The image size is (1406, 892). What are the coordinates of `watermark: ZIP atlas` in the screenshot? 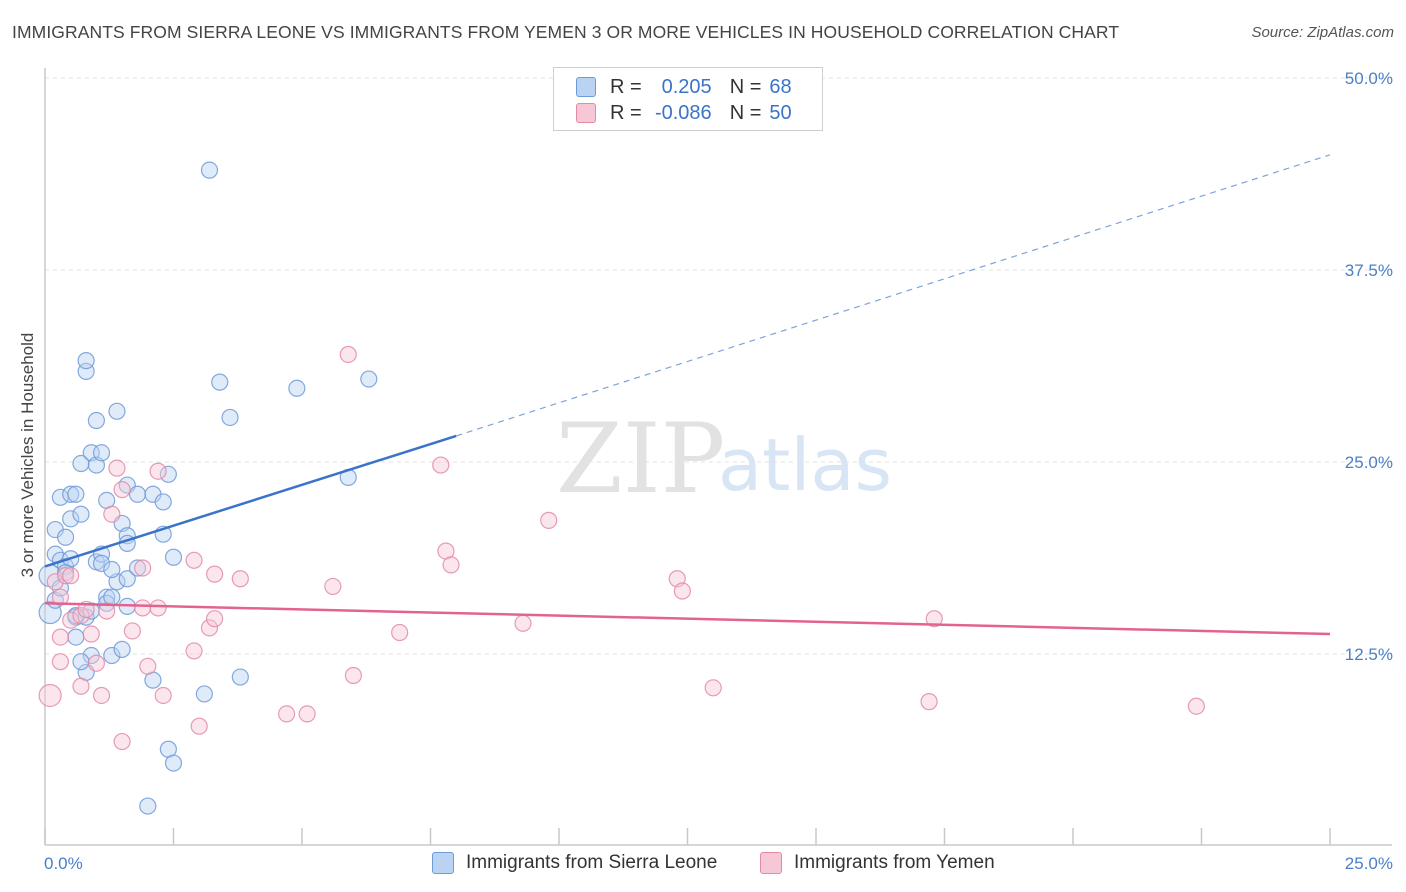 It's located at (724, 459).